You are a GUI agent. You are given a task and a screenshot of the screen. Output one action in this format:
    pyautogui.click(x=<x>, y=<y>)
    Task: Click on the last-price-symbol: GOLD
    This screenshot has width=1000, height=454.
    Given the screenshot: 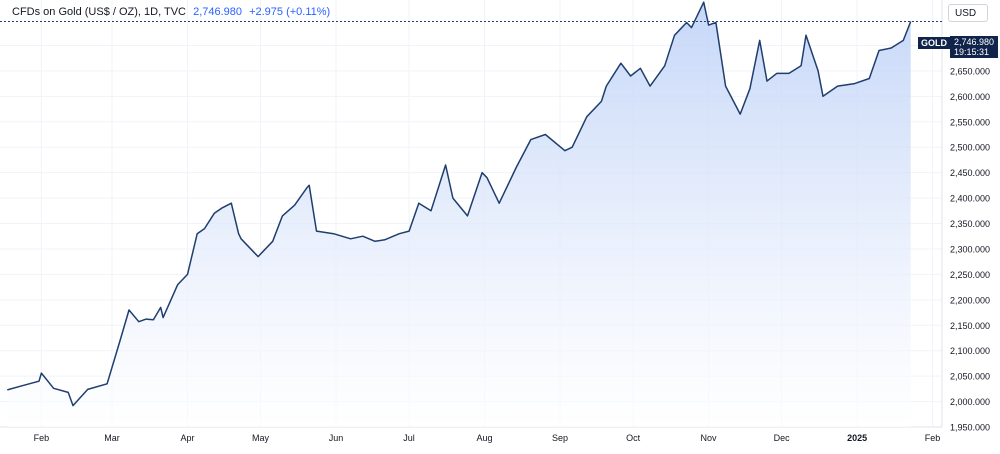 What is the action you would take?
    pyautogui.click(x=934, y=43)
    